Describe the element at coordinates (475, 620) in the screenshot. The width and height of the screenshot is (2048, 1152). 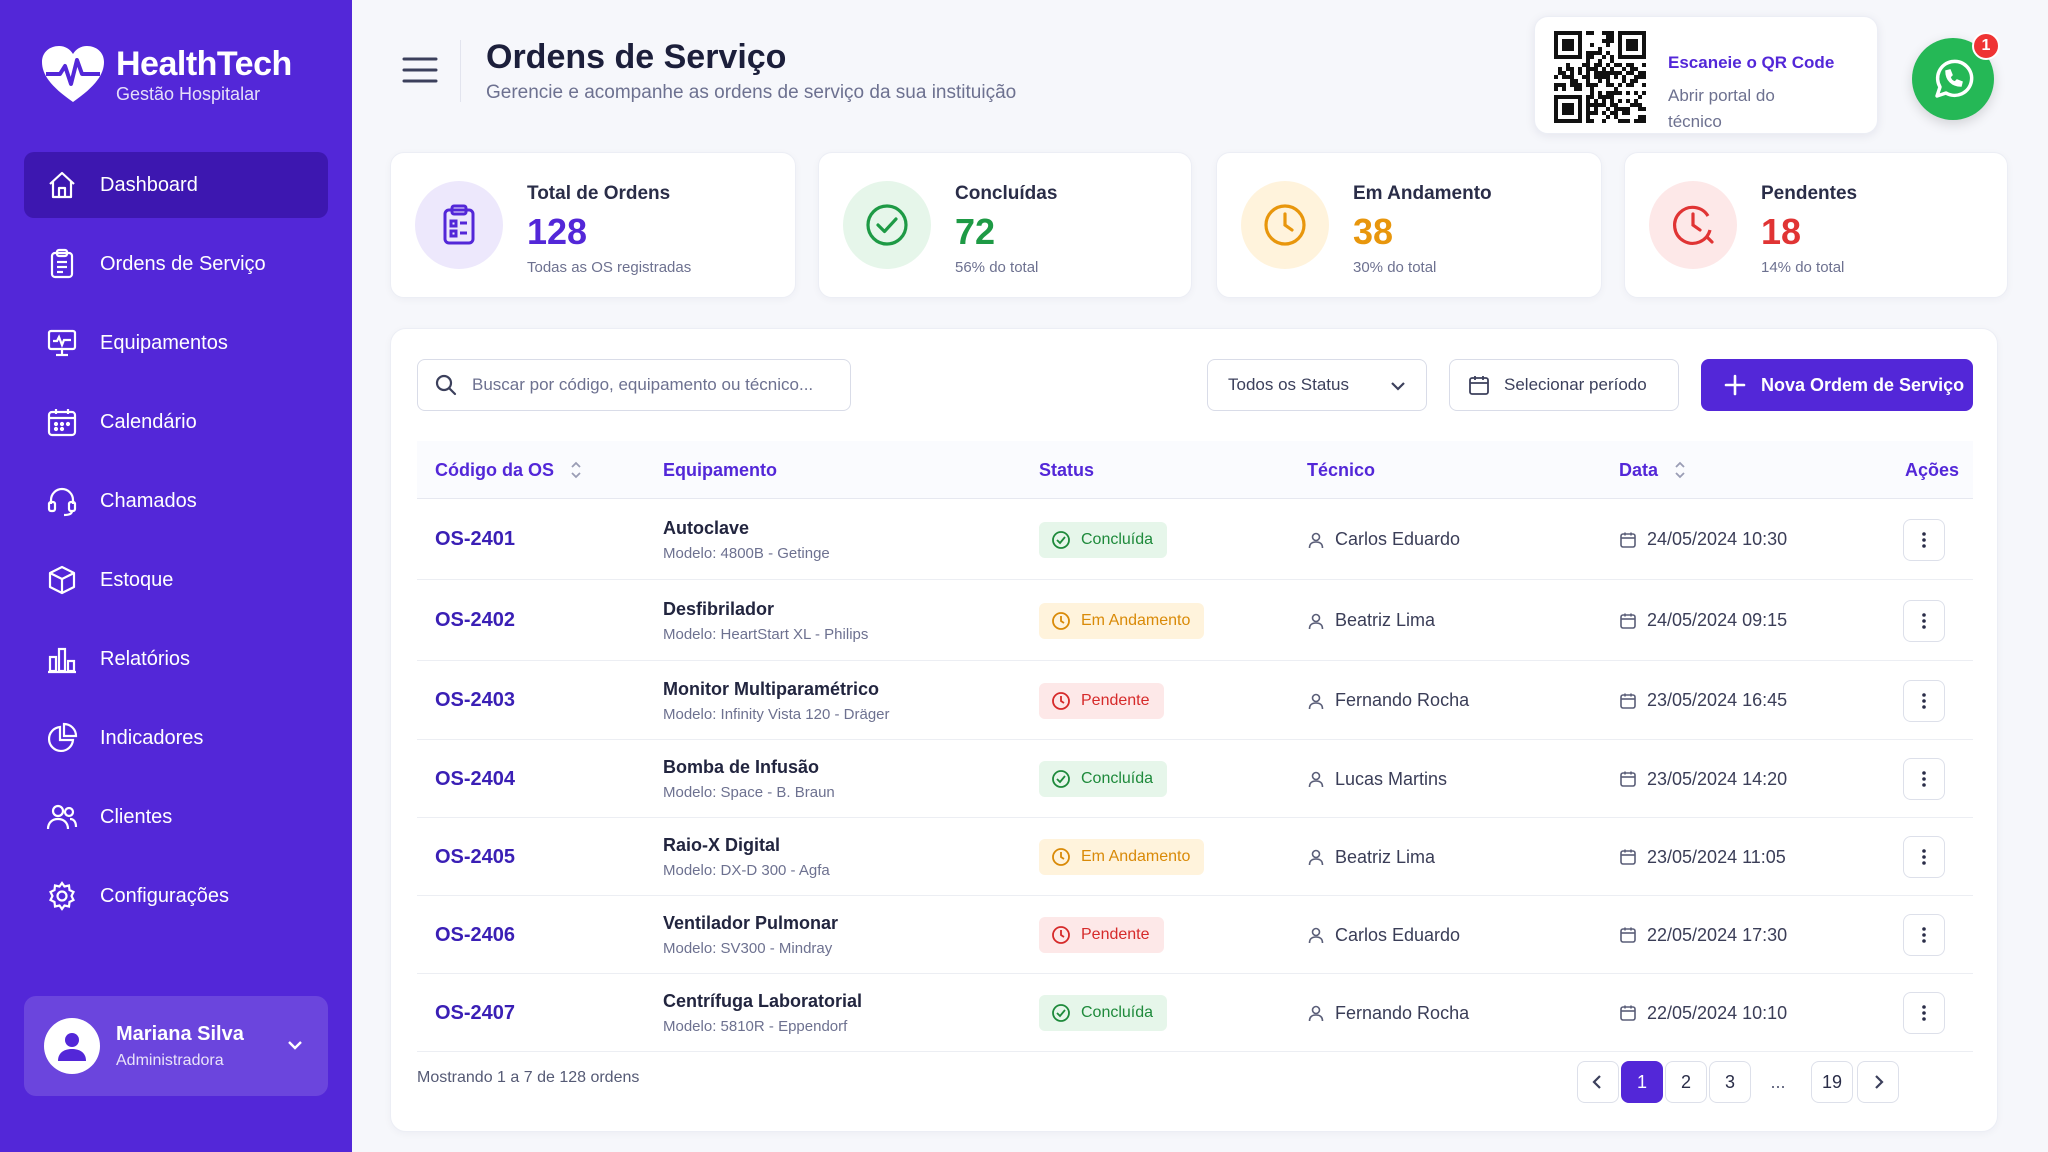
I see `order-code-link: OS-2402` at that location.